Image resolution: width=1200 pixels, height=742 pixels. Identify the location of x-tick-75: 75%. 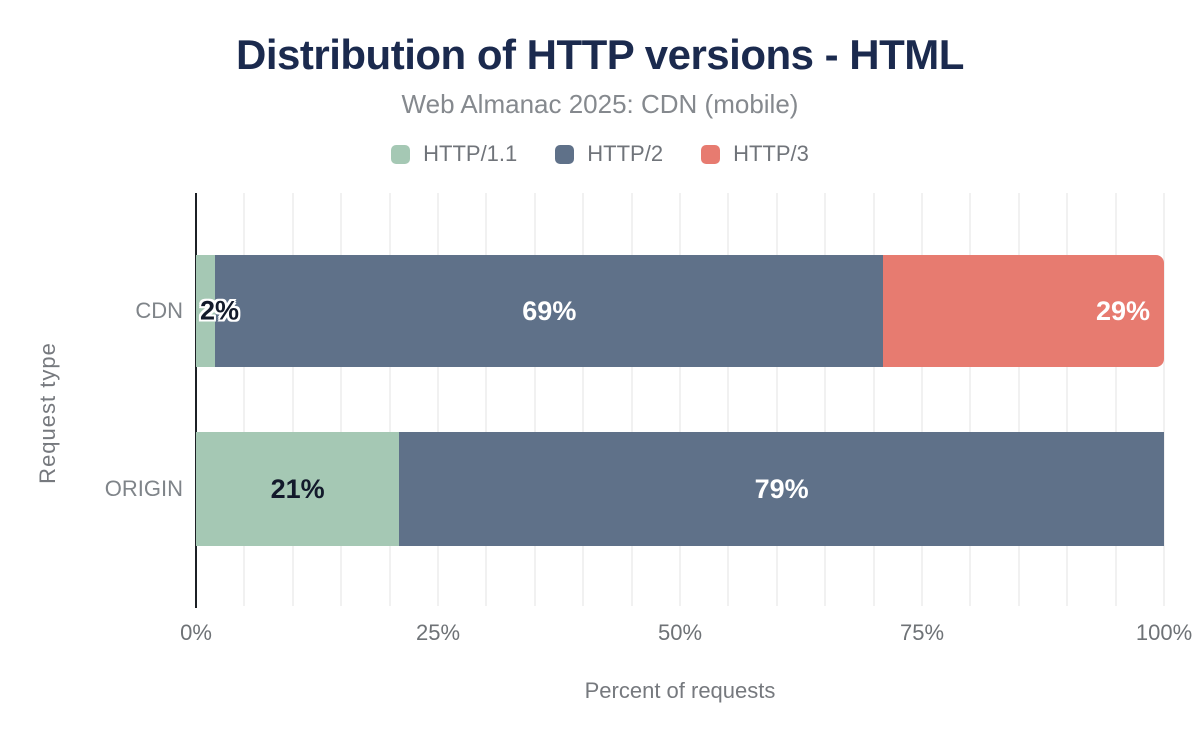
(922, 632).